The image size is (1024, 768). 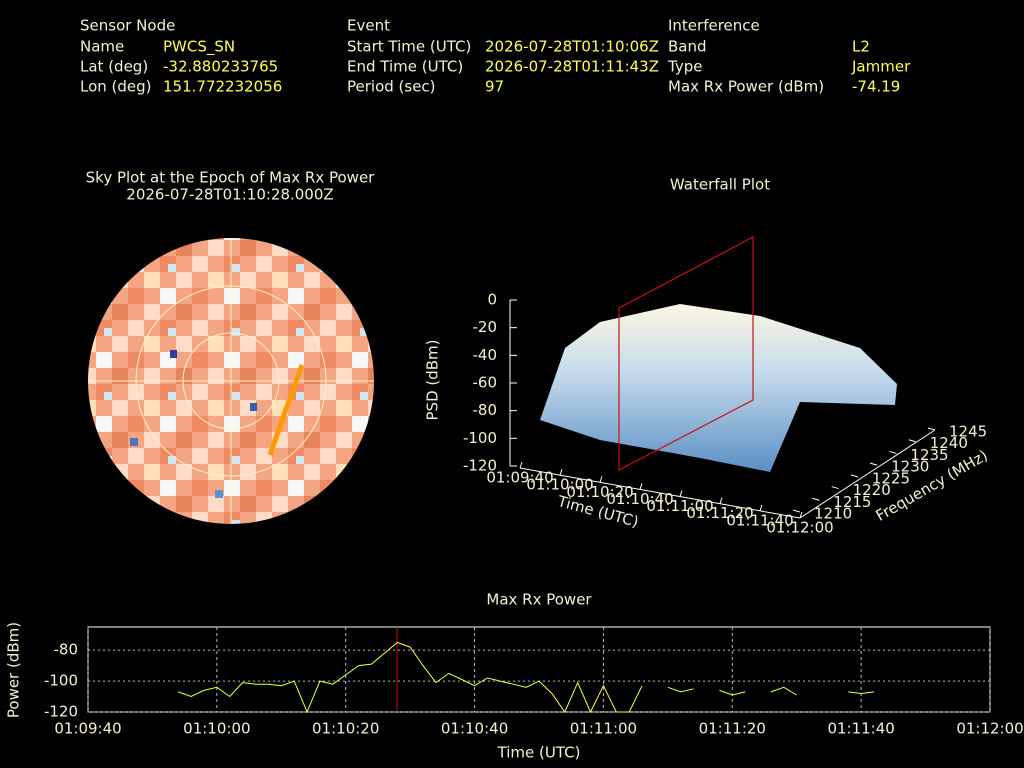 What do you see at coordinates (910, 467) in the screenshot?
I see `z-tick-label: 1230` at bounding box center [910, 467].